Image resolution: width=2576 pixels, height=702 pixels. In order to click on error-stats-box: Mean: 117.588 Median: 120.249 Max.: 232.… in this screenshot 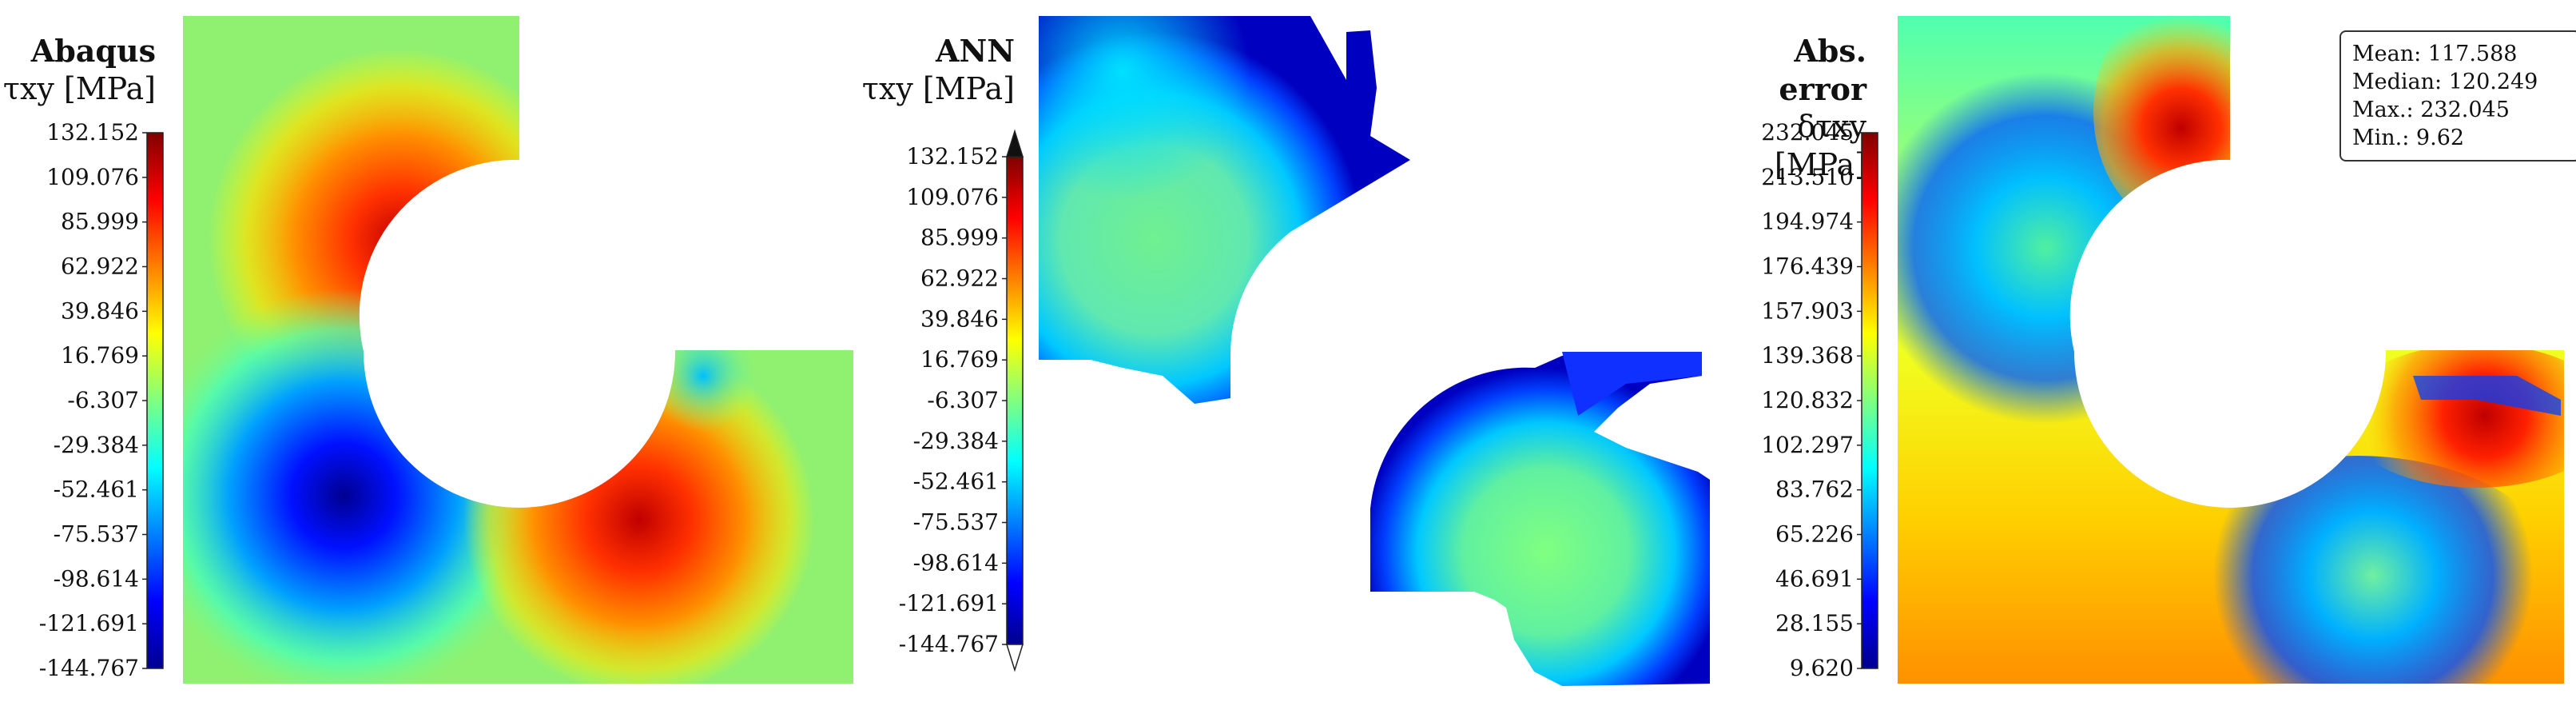, I will do `click(2457, 96)`.